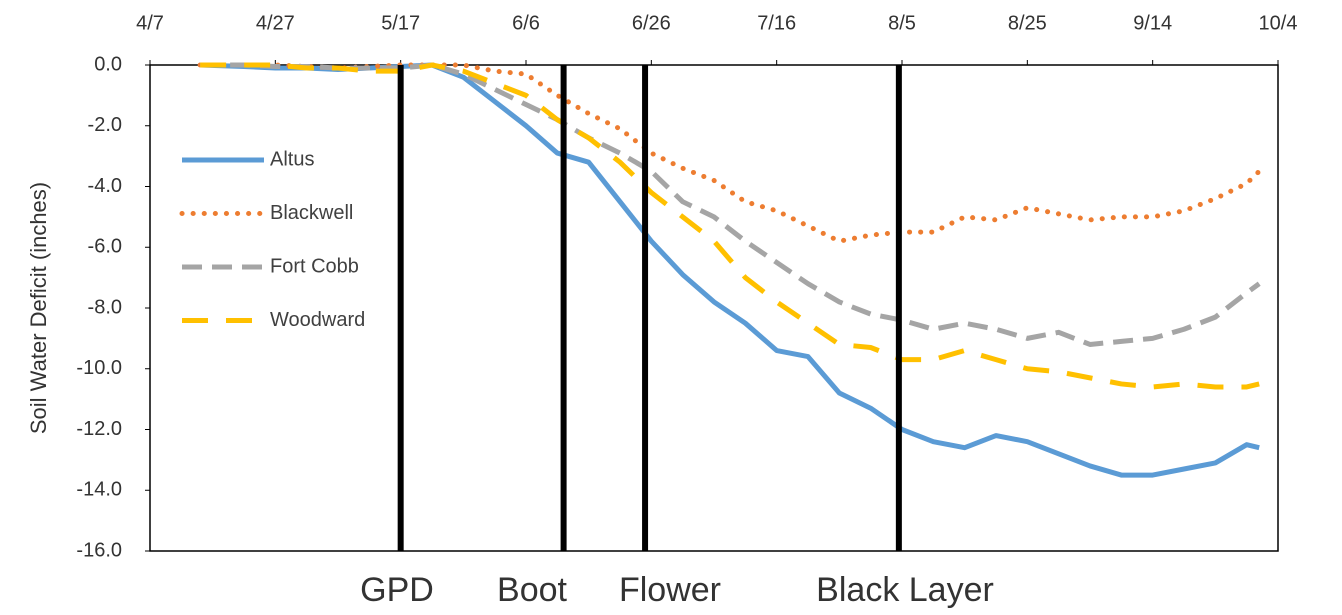  I want to click on y-tick-label: -2.0, so click(105, 125).